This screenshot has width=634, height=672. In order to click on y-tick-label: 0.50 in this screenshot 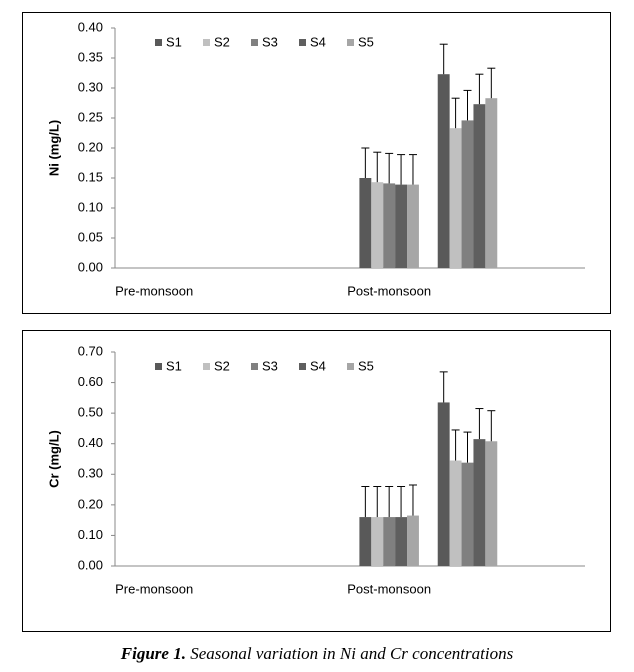, I will do `click(90, 412)`.